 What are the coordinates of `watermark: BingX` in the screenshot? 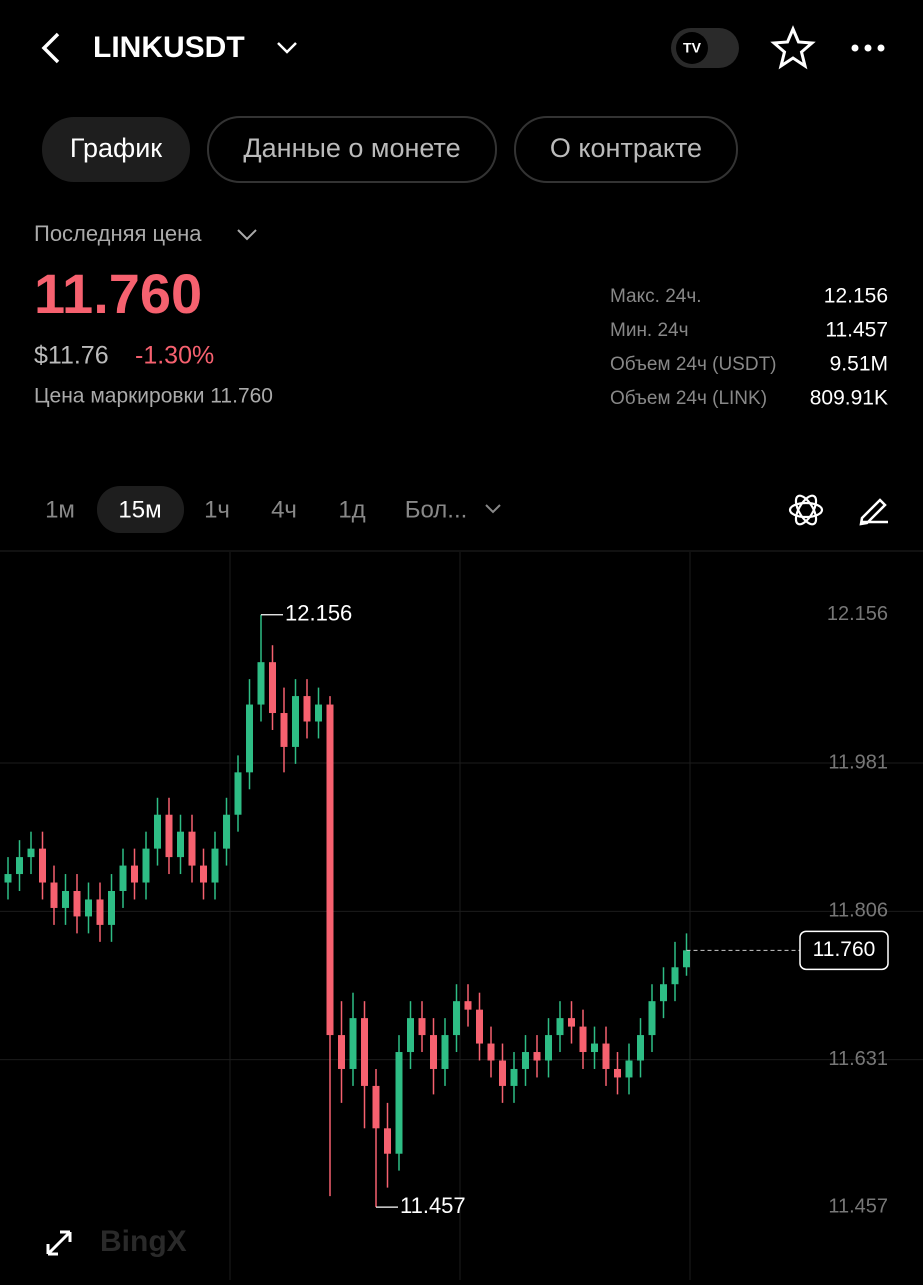 It's located at (143, 1241).